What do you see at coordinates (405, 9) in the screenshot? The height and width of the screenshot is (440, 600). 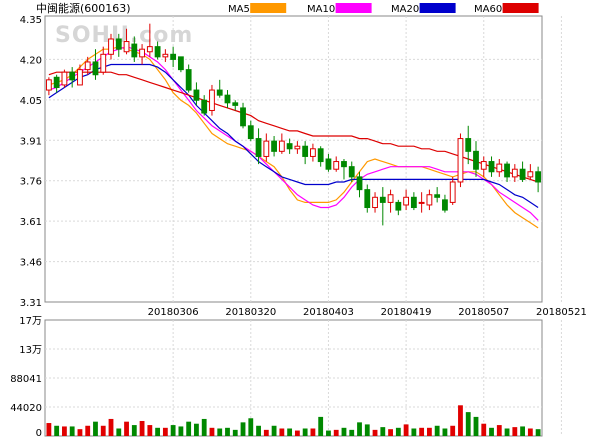 I see `legend-label: MA20` at bounding box center [405, 9].